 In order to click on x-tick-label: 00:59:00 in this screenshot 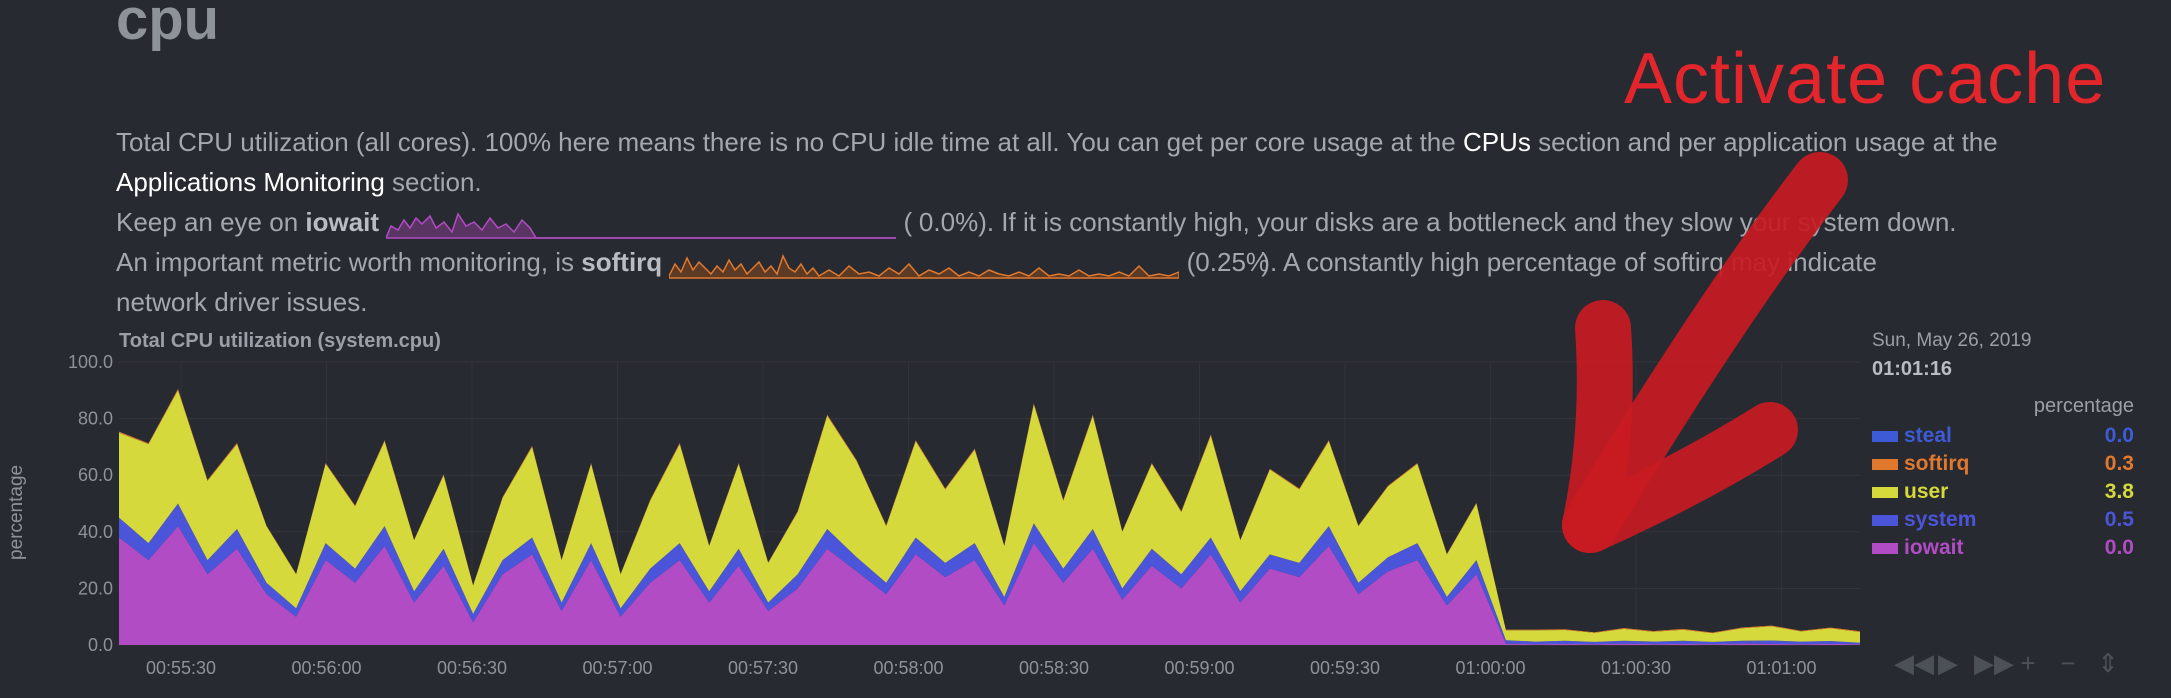, I will do `click(1199, 668)`.